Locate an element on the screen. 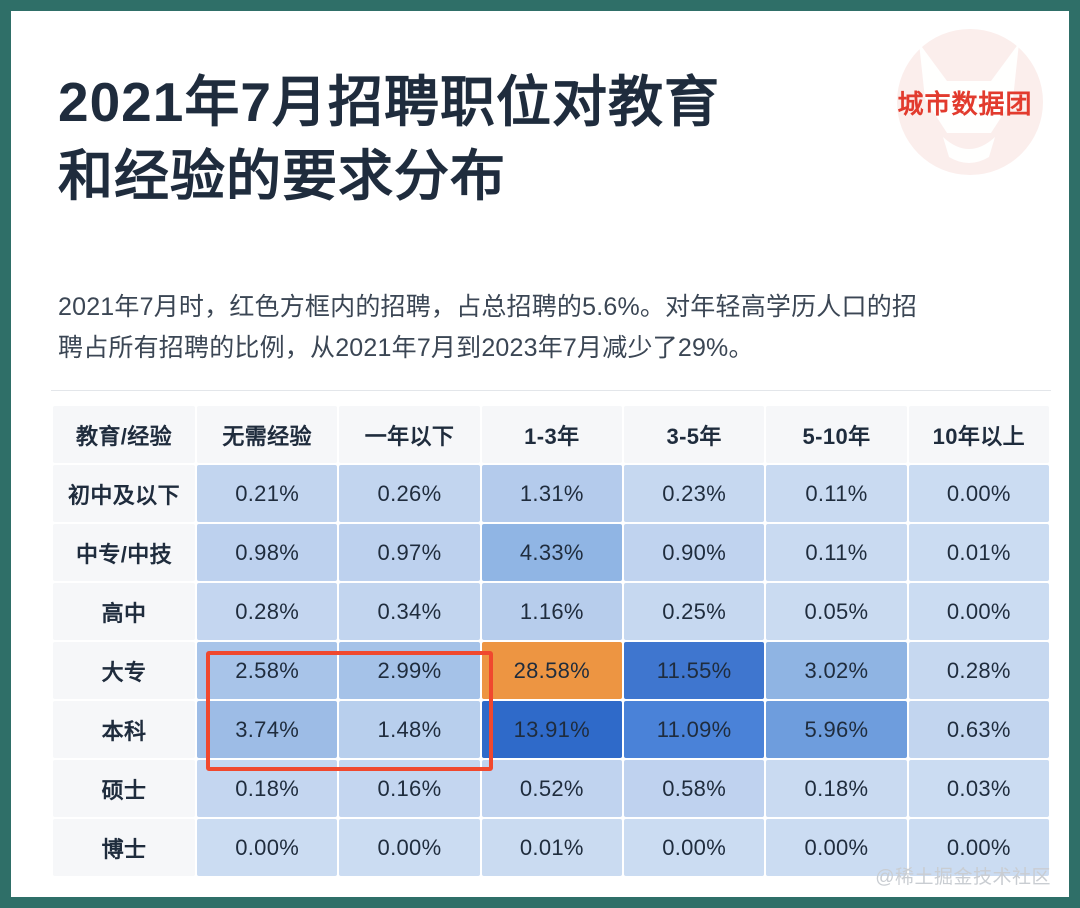 The image size is (1080, 908). heatmap-cell: 0.34% is located at coordinates (409, 611).